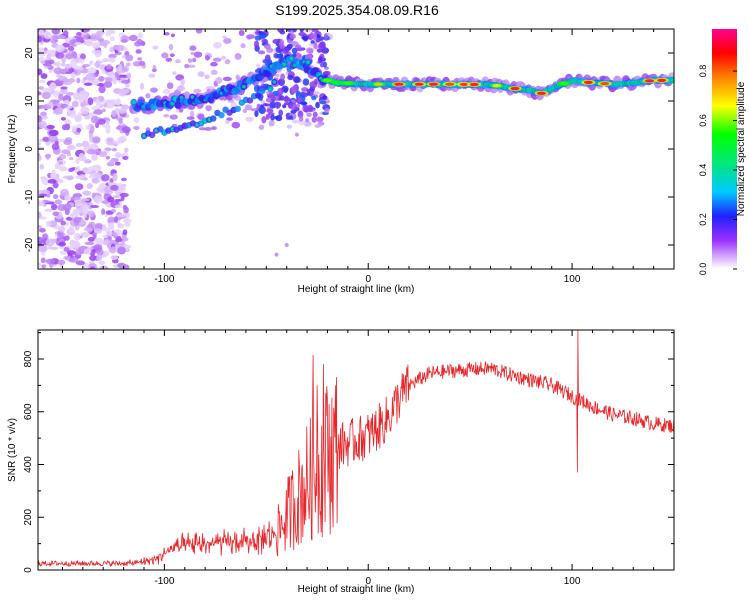 The image size is (750, 600). Describe the element at coordinates (28, 464) in the screenshot. I see `snr-y-tick-label: 400` at that location.